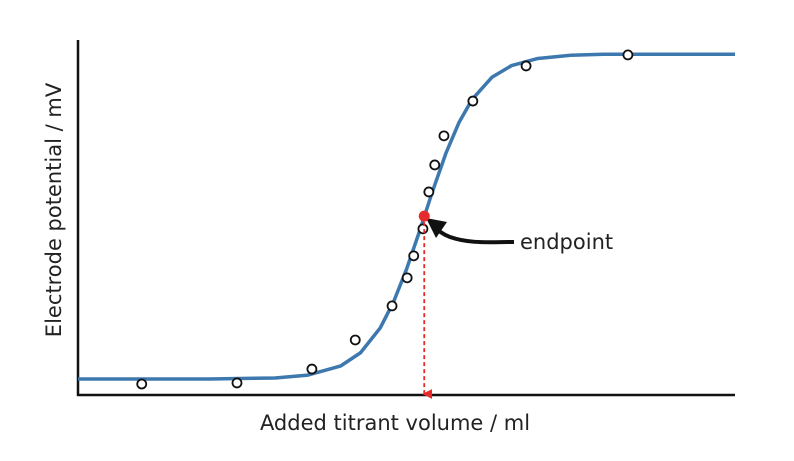 This screenshot has width=794, height=461. Describe the element at coordinates (566, 242) in the screenshot. I see `annotation-label: endpoint` at that location.